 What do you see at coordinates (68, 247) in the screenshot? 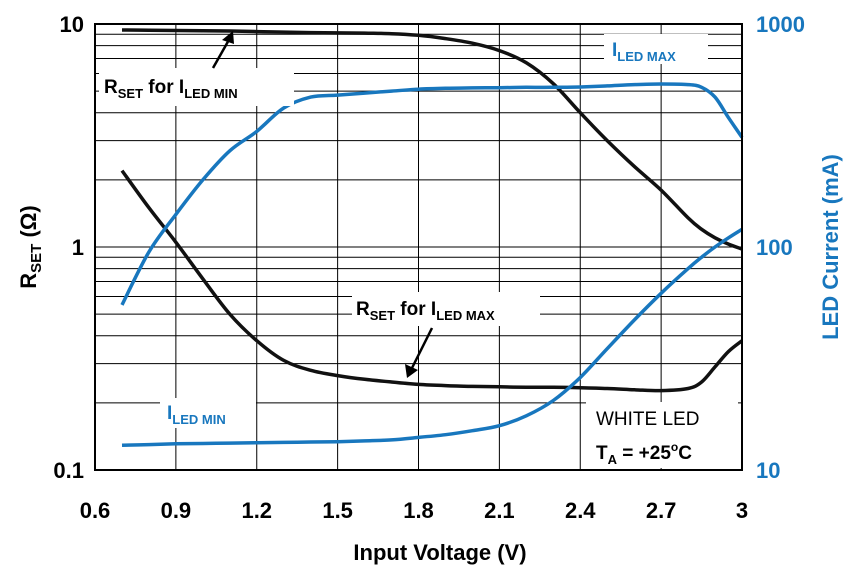
I see `left-tick-labels: 0.1 1 10` at bounding box center [68, 247].